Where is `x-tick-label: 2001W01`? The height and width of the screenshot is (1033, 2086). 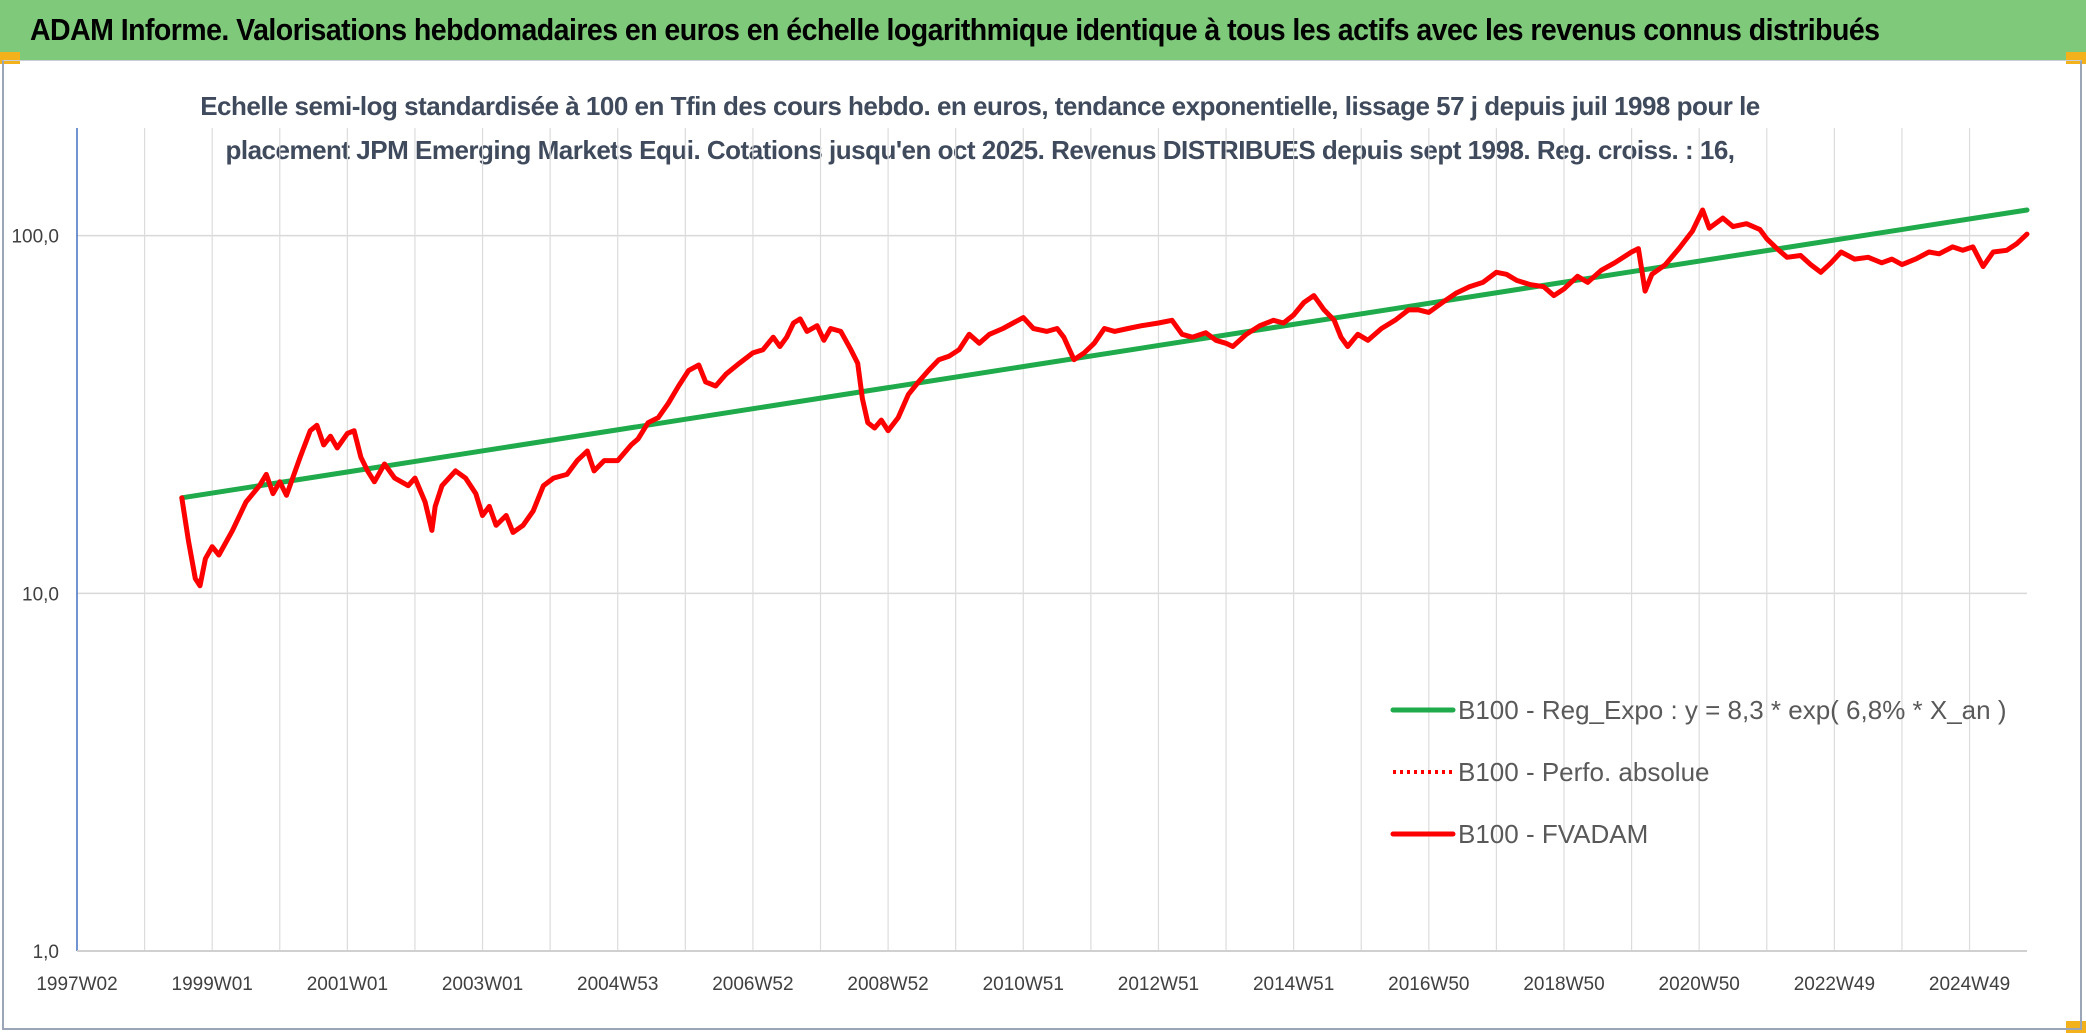
x-tick-label: 2001W01 is located at coordinates (347, 984).